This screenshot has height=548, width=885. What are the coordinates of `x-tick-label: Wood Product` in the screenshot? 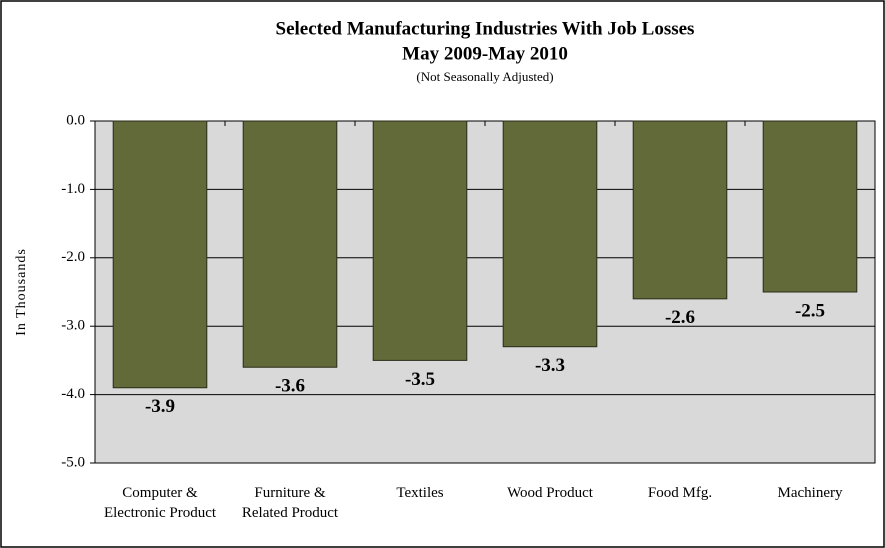 It's located at (550, 493).